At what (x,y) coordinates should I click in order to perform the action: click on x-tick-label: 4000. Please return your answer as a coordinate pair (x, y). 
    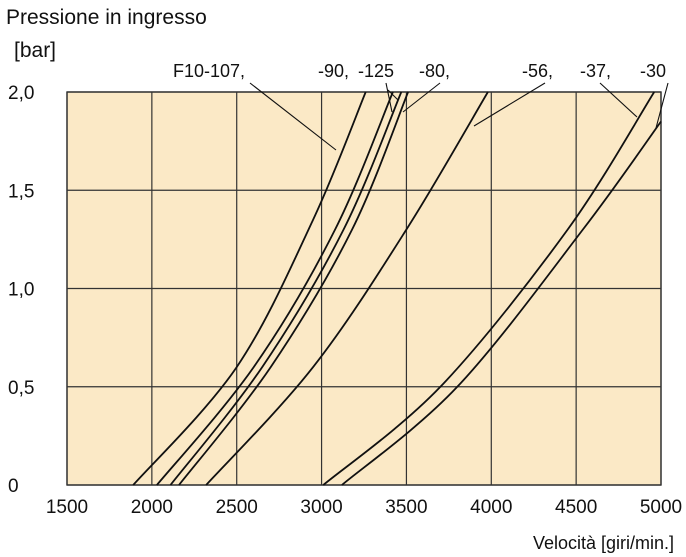
    Looking at the image, I should click on (491, 507).